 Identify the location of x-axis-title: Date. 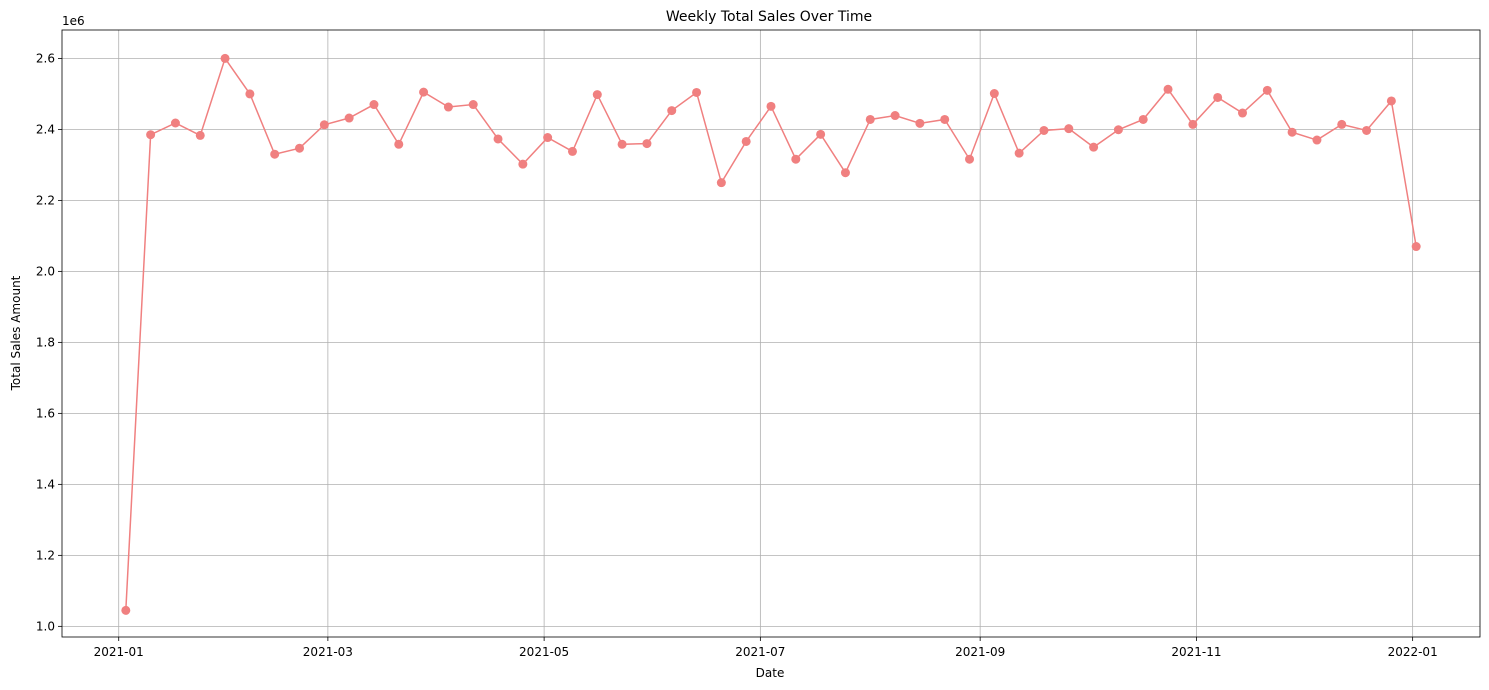
(770, 673).